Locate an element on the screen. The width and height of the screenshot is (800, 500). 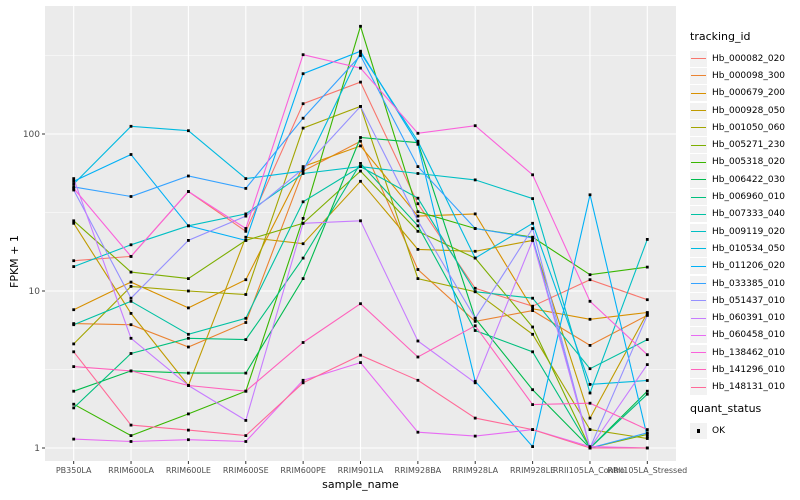
legend-item: Hb_141296_010 is located at coordinates (737, 369).